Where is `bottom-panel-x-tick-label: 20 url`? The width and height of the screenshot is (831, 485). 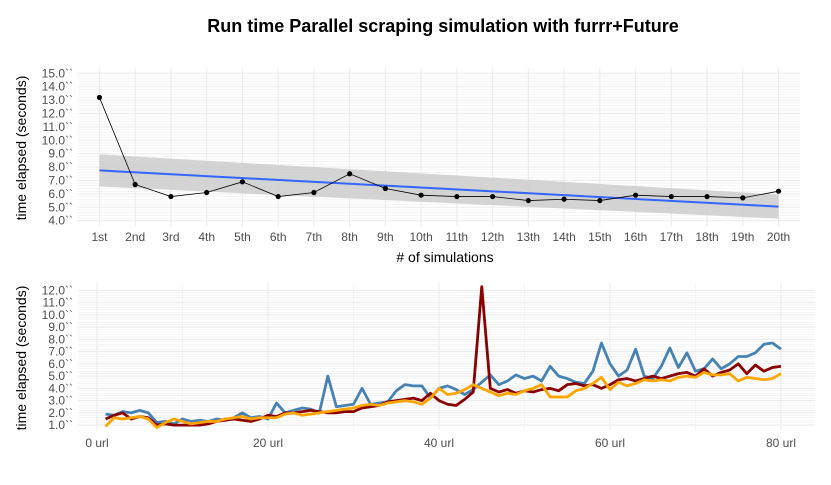
bottom-panel-x-tick-label: 20 url is located at coordinates (268, 443).